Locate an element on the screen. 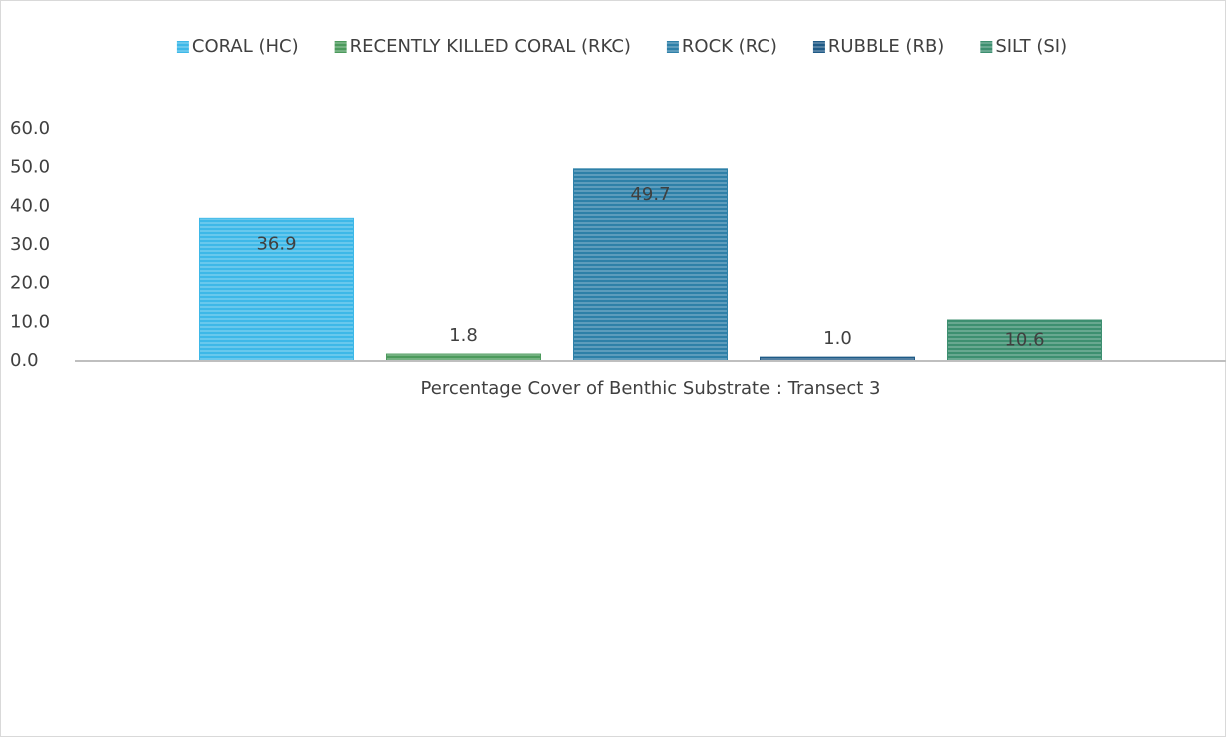 The image size is (1226, 737). legend-label: RECENTLY KILLED CORAL (RKC) is located at coordinates (490, 46).